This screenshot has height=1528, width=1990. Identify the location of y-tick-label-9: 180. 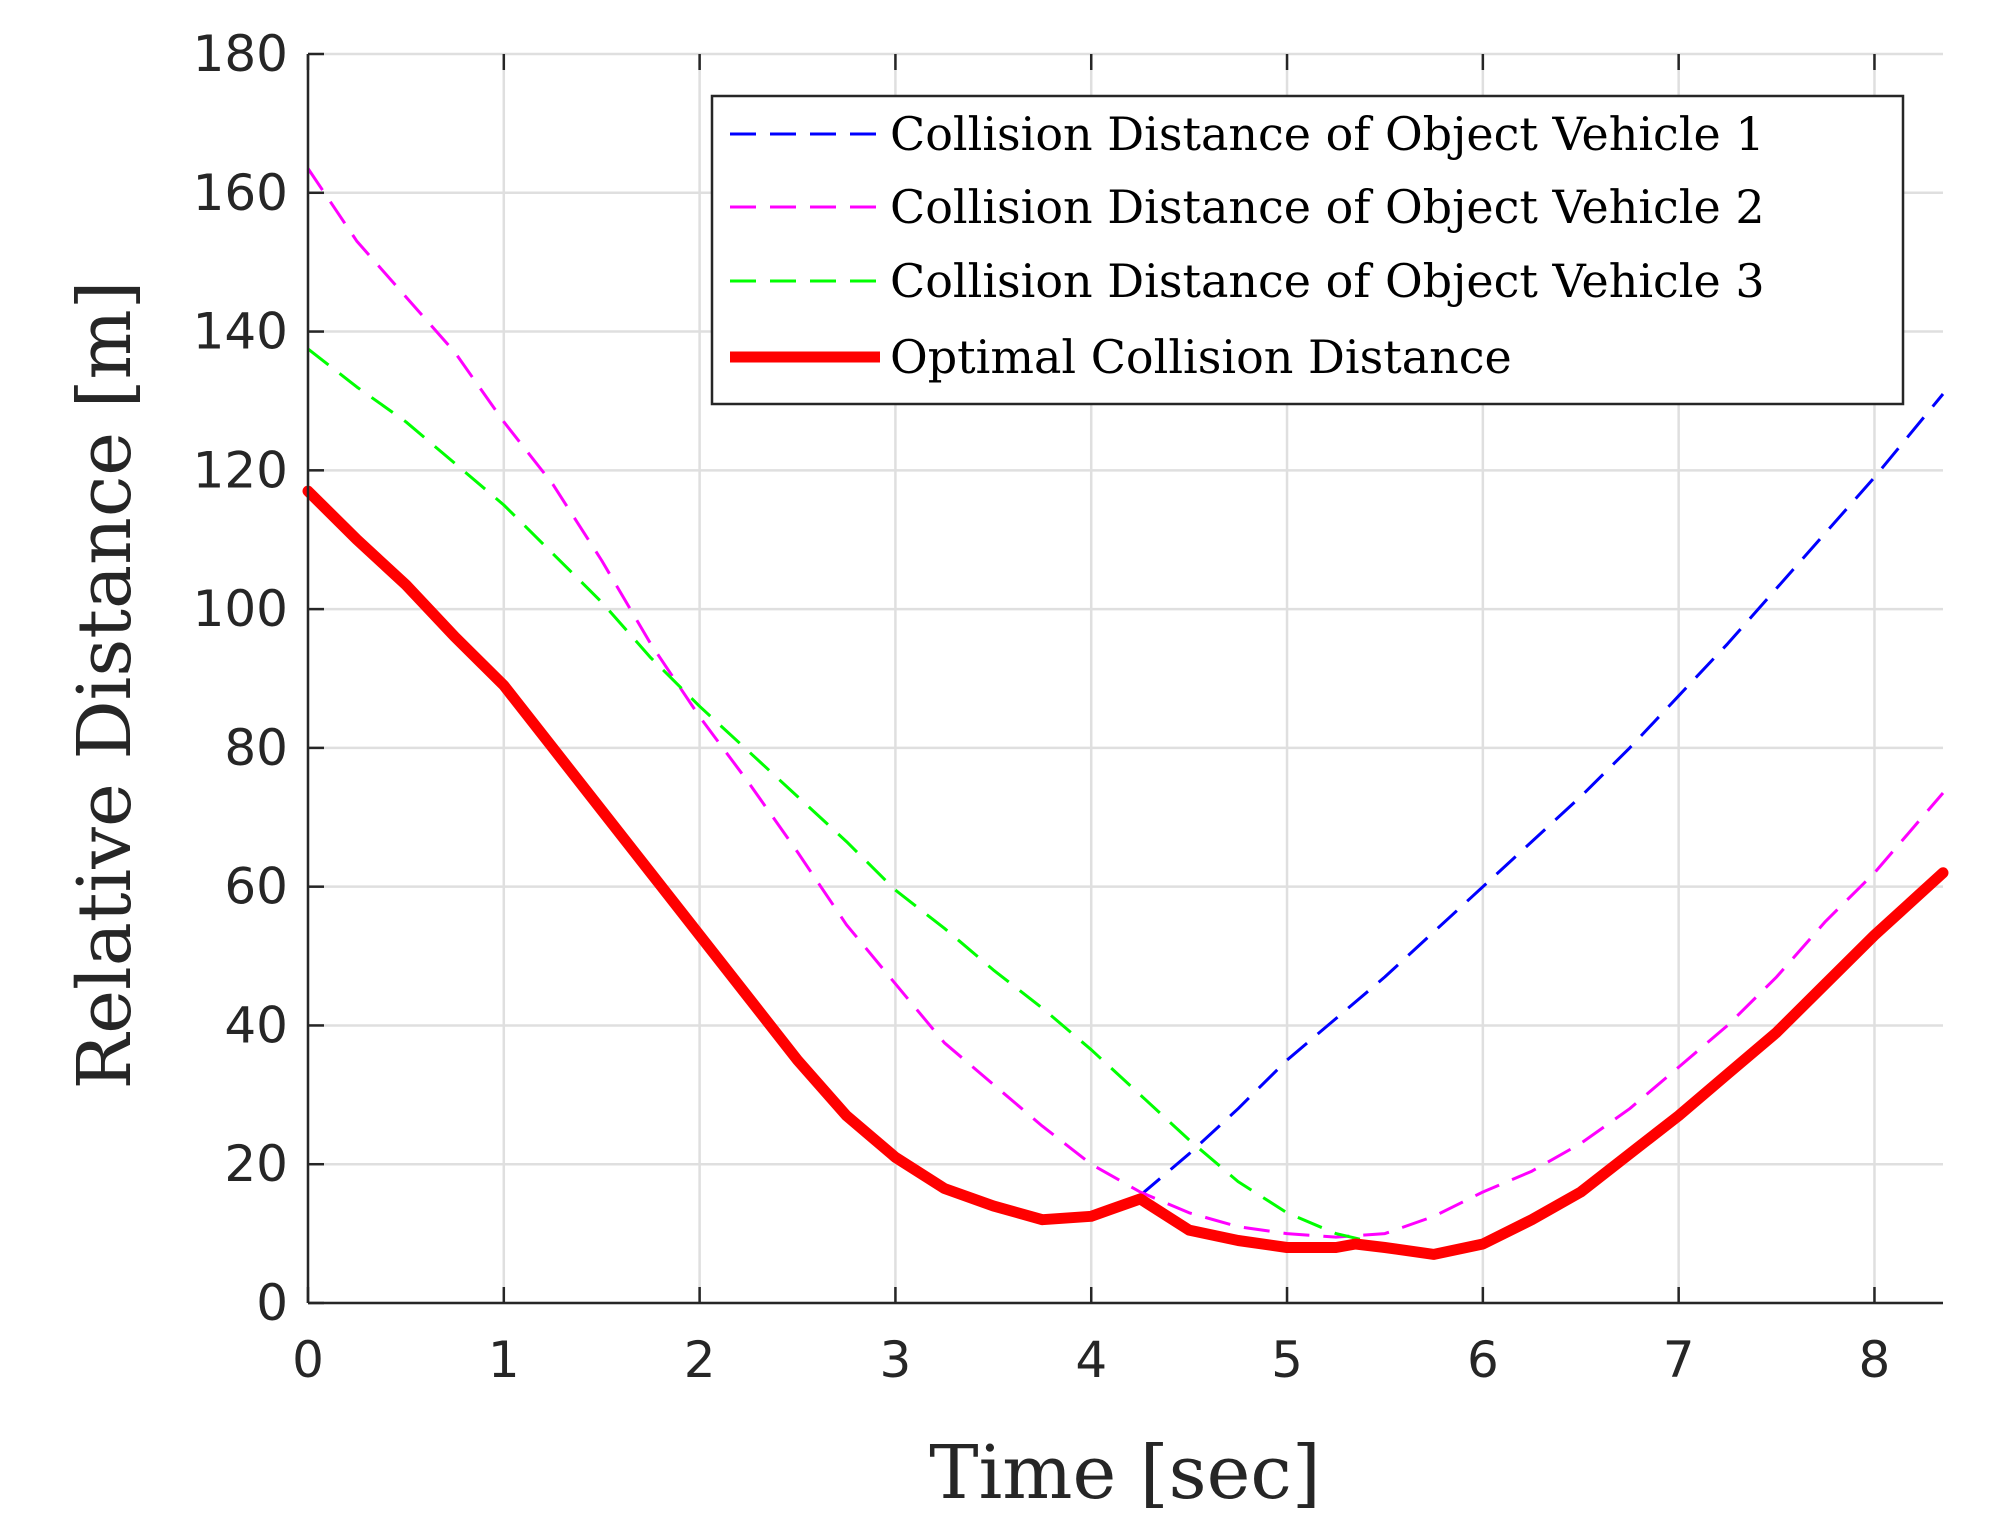
(240, 54).